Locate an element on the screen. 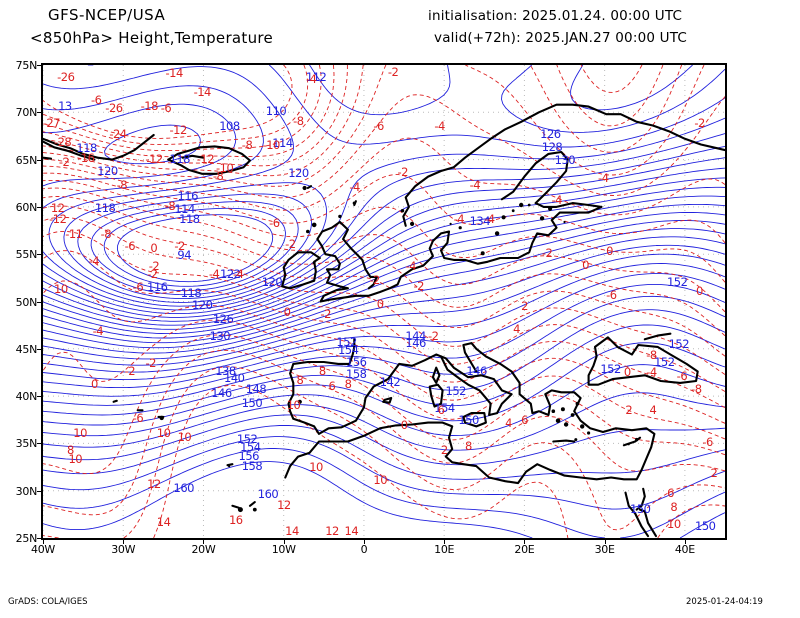  field-description-label: <850hPa> Height,Temperature is located at coordinates (152, 38).